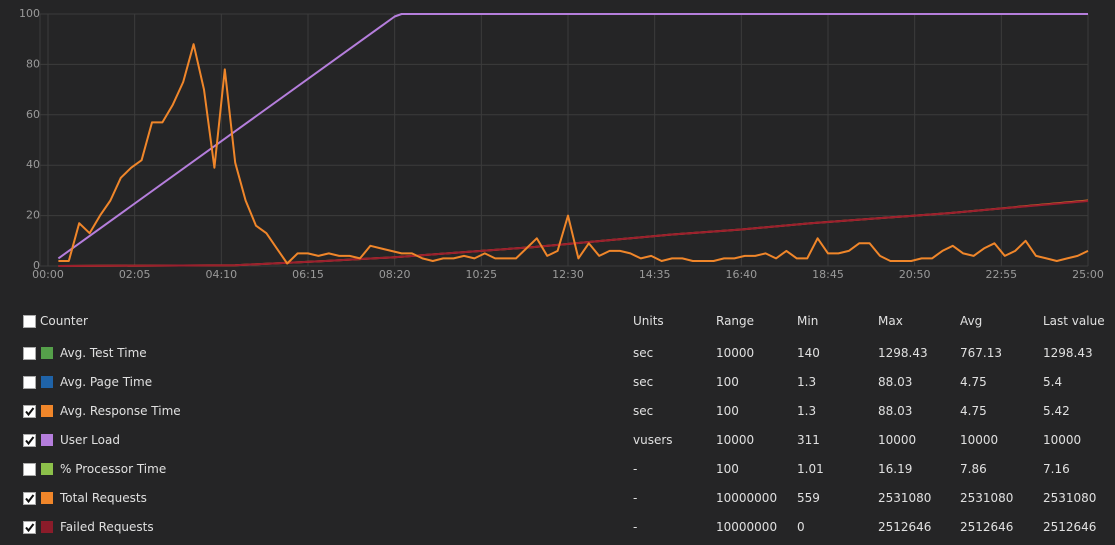 Image resolution: width=1115 pixels, height=545 pixels. Describe the element at coordinates (981, 353) in the screenshot. I see `table-cell: 767.13` at that location.